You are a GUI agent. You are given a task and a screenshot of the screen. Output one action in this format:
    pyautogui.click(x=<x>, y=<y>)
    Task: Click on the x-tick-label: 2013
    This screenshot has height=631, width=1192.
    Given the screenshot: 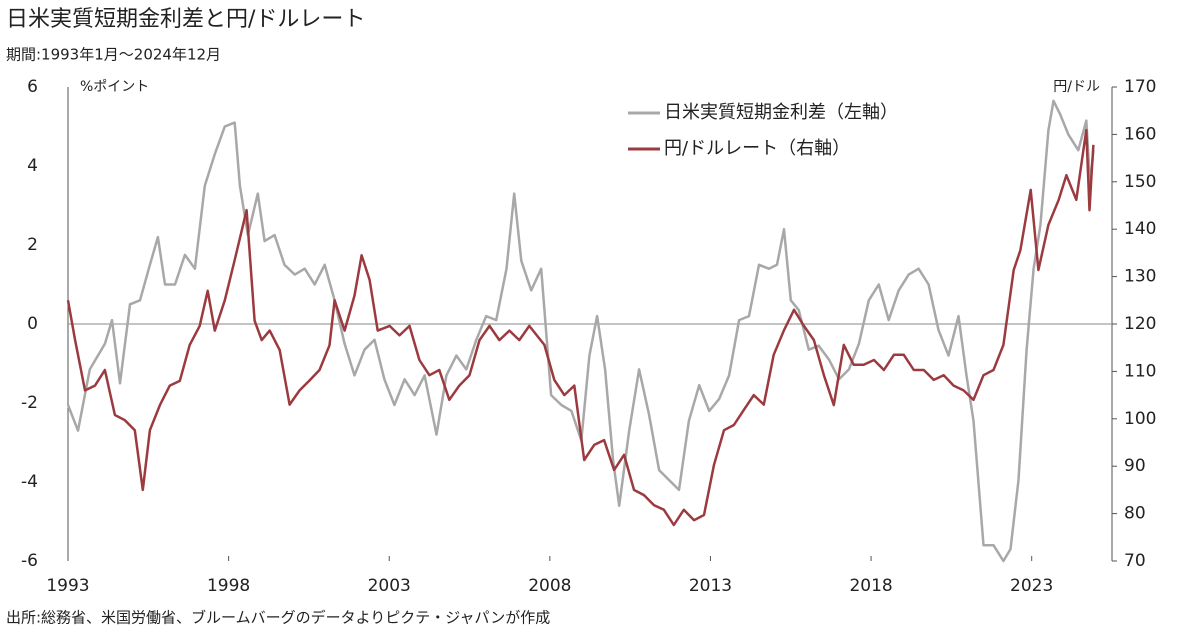 What is the action you would take?
    pyautogui.click(x=710, y=586)
    